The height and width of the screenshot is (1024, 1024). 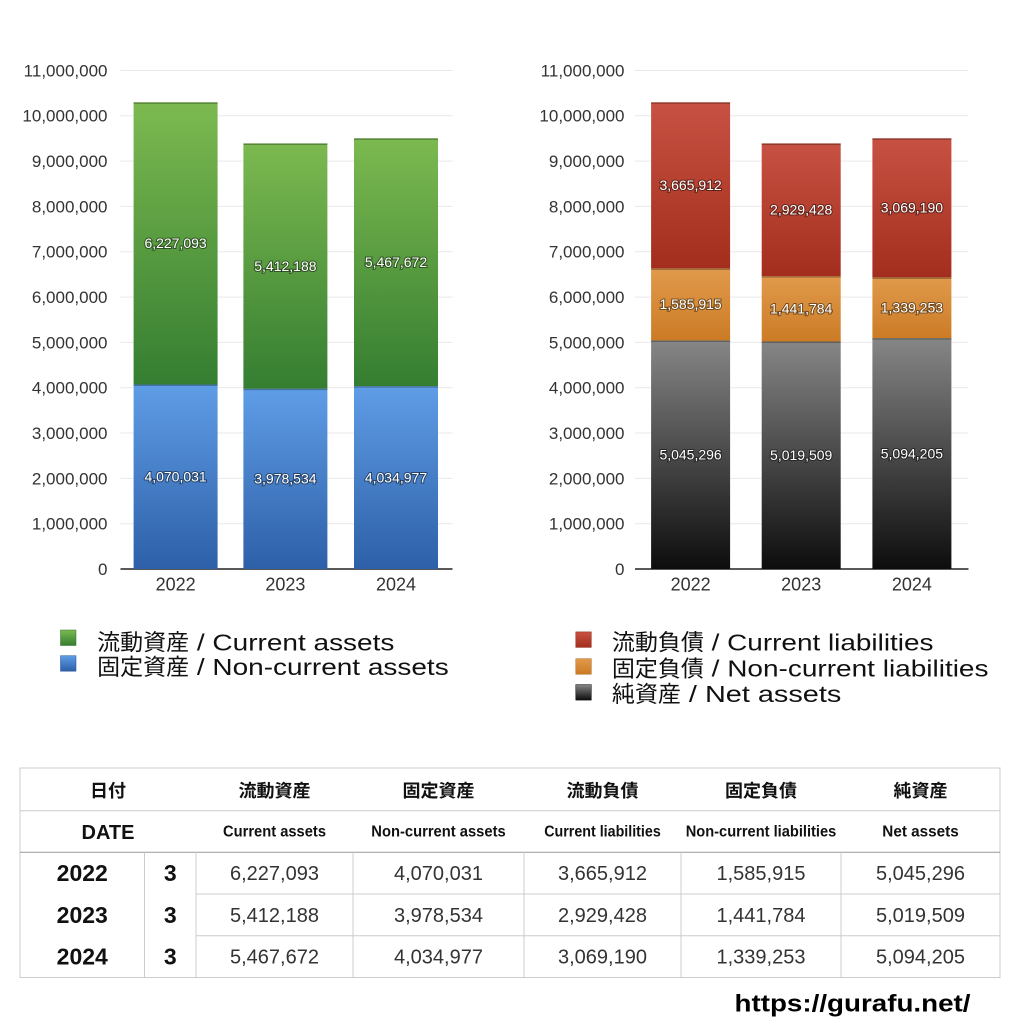 I want to click on svg-text: https://gurafu.net/, so click(x=853, y=1004).